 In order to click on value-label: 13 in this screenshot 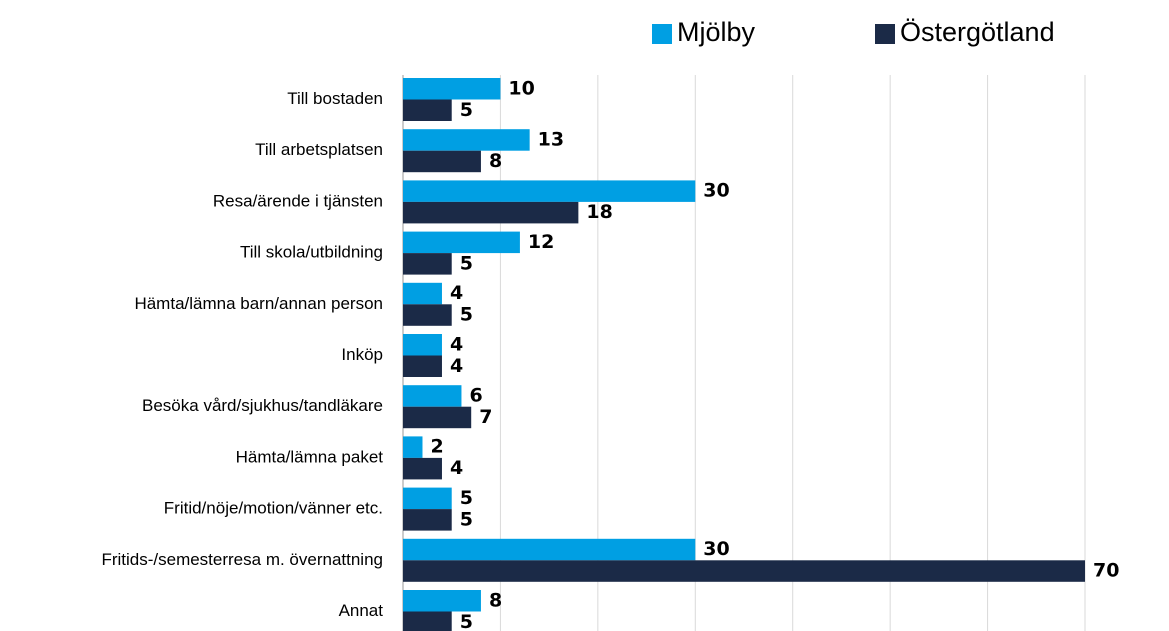, I will do `click(551, 139)`.